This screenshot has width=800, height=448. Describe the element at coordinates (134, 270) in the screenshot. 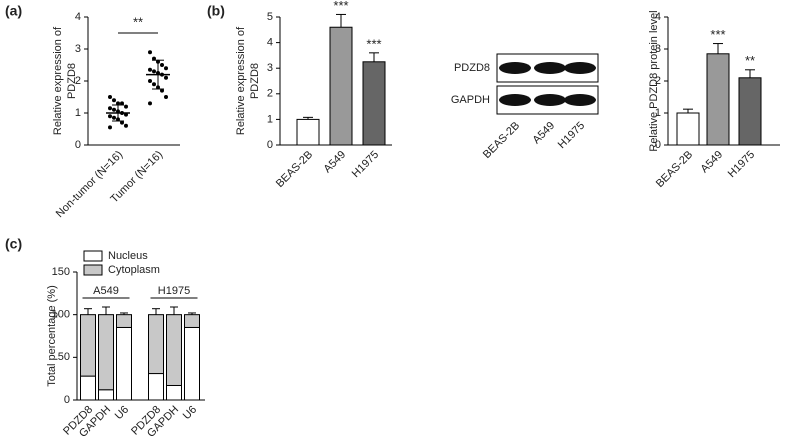

I see `legend-label: Cytoplasm` at that location.